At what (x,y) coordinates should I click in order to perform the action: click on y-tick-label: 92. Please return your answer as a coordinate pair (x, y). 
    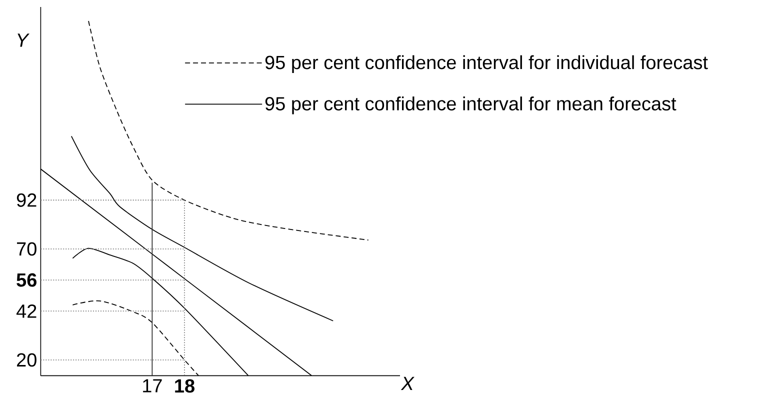
    Looking at the image, I should click on (26, 200).